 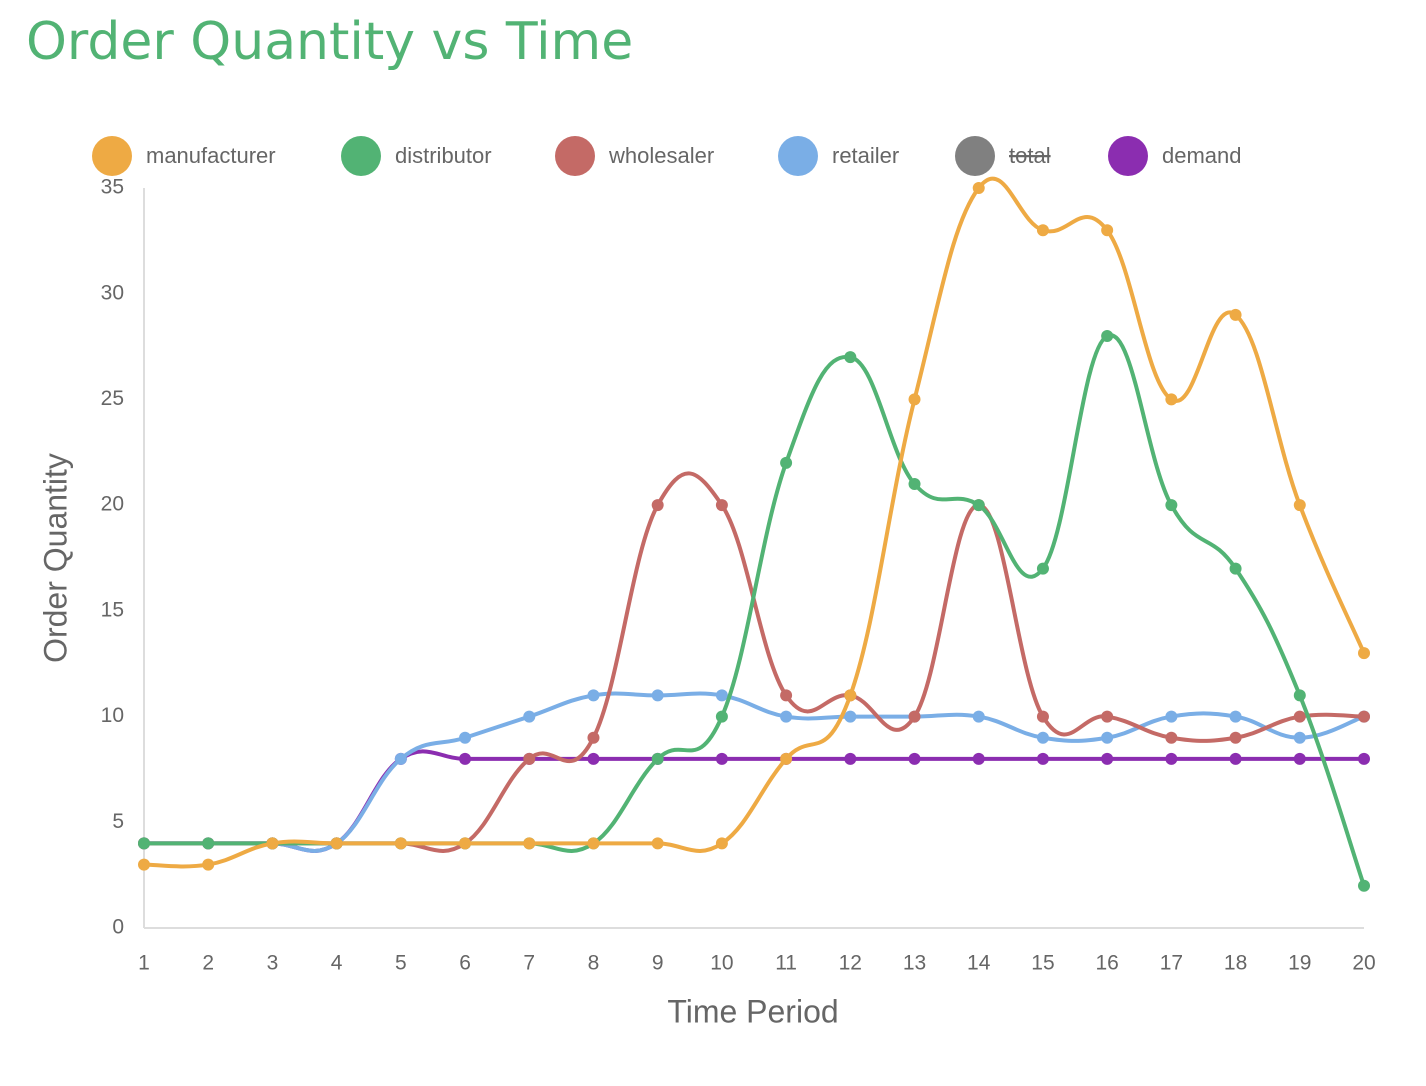 What do you see at coordinates (329, 42) in the screenshot?
I see `chart-title: Order Quantity vs Time` at bounding box center [329, 42].